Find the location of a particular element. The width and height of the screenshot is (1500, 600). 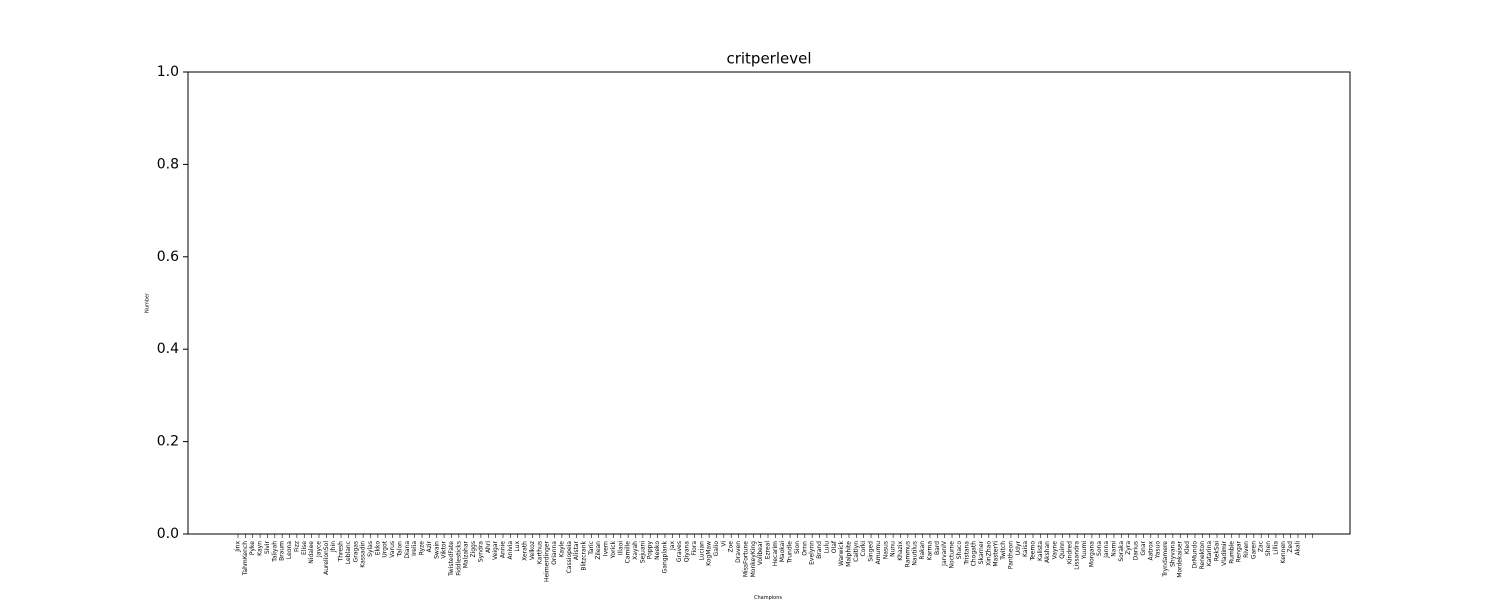

x-tick-label: Rumble is located at coordinates (1231, 552).